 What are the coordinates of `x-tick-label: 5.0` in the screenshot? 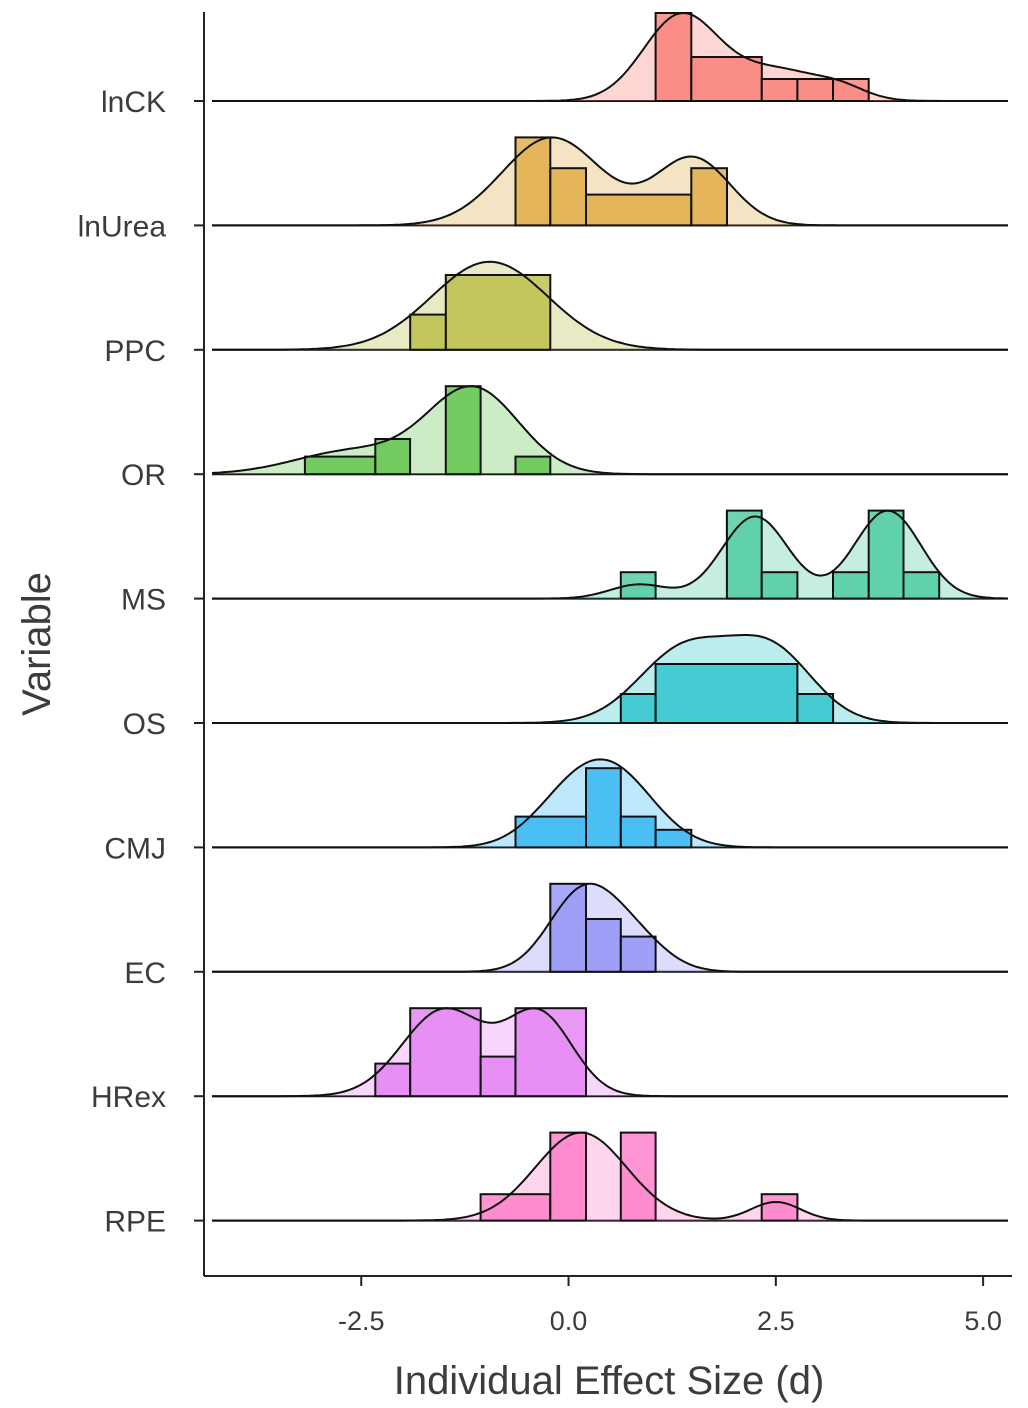 It's located at (983, 1321).